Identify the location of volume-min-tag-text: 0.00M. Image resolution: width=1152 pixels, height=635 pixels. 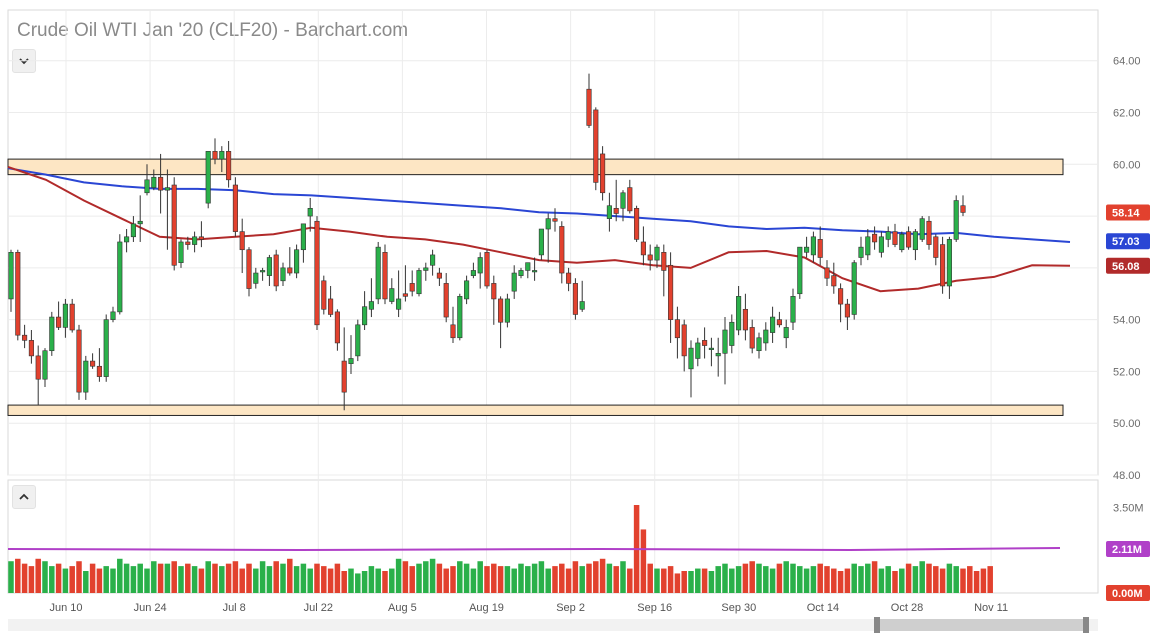
(1127, 594).